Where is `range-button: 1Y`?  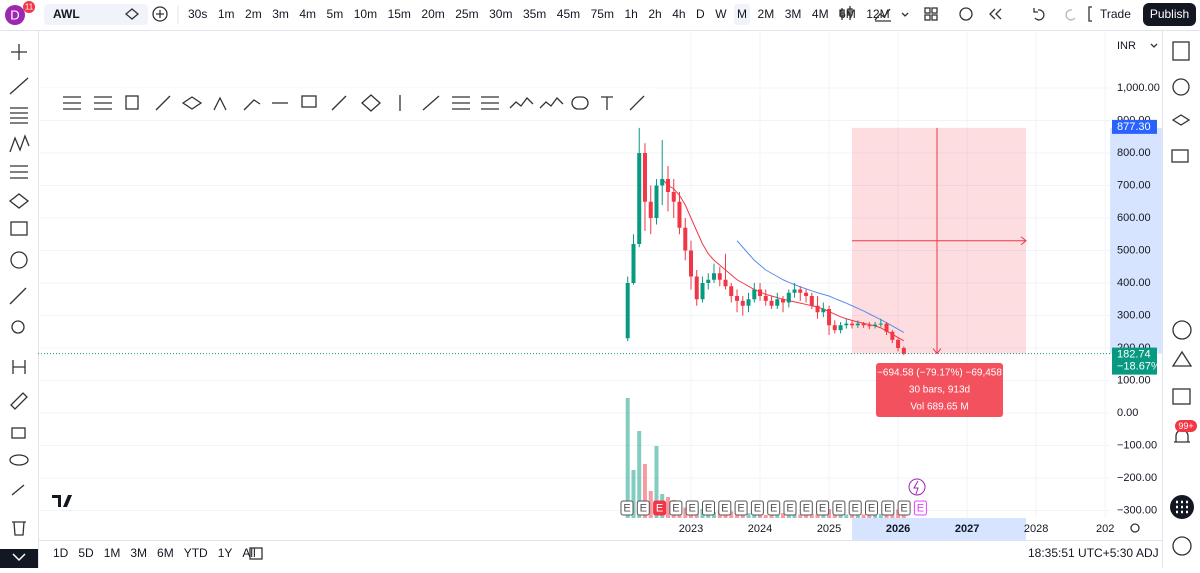
range-button: 1Y is located at coordinates (225, 553).